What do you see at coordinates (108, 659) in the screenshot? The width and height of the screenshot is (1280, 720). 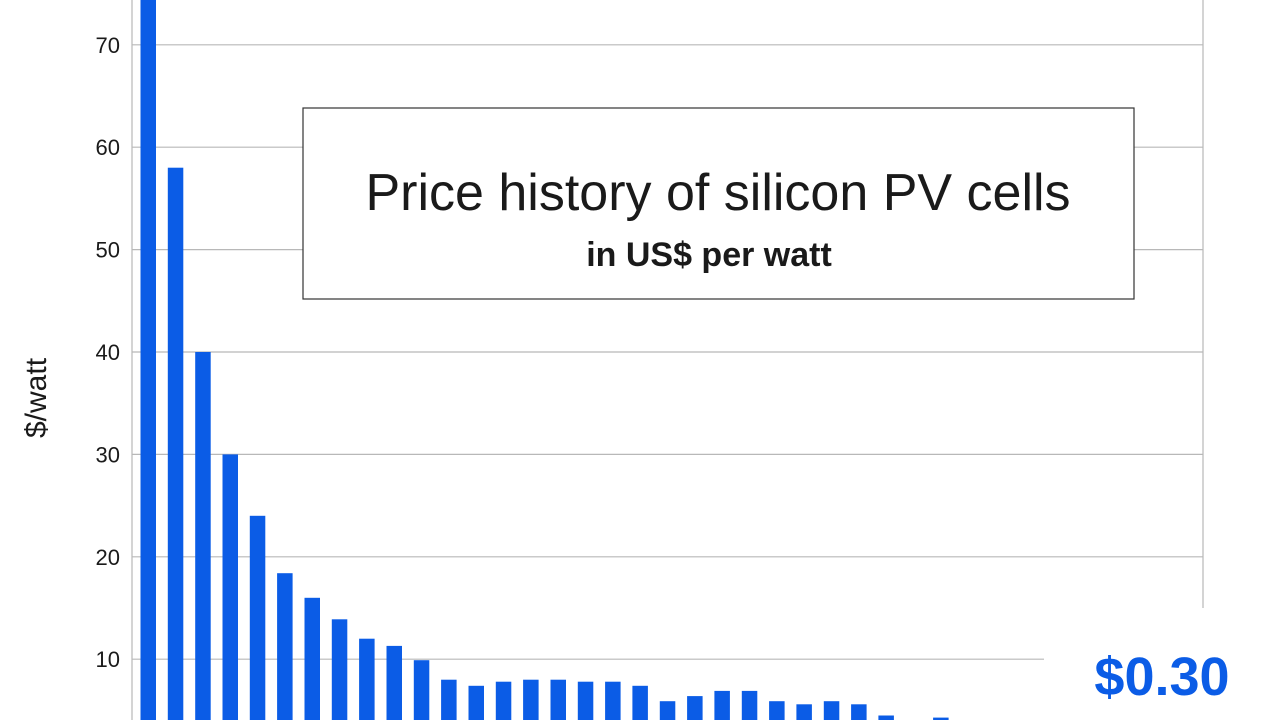 I see `y-tick-label: 10` at bounding box center [108, 659].